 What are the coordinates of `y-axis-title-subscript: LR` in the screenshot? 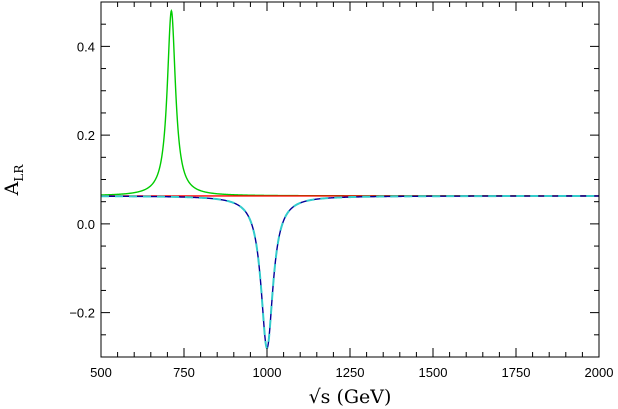 It's located at (19, 173).